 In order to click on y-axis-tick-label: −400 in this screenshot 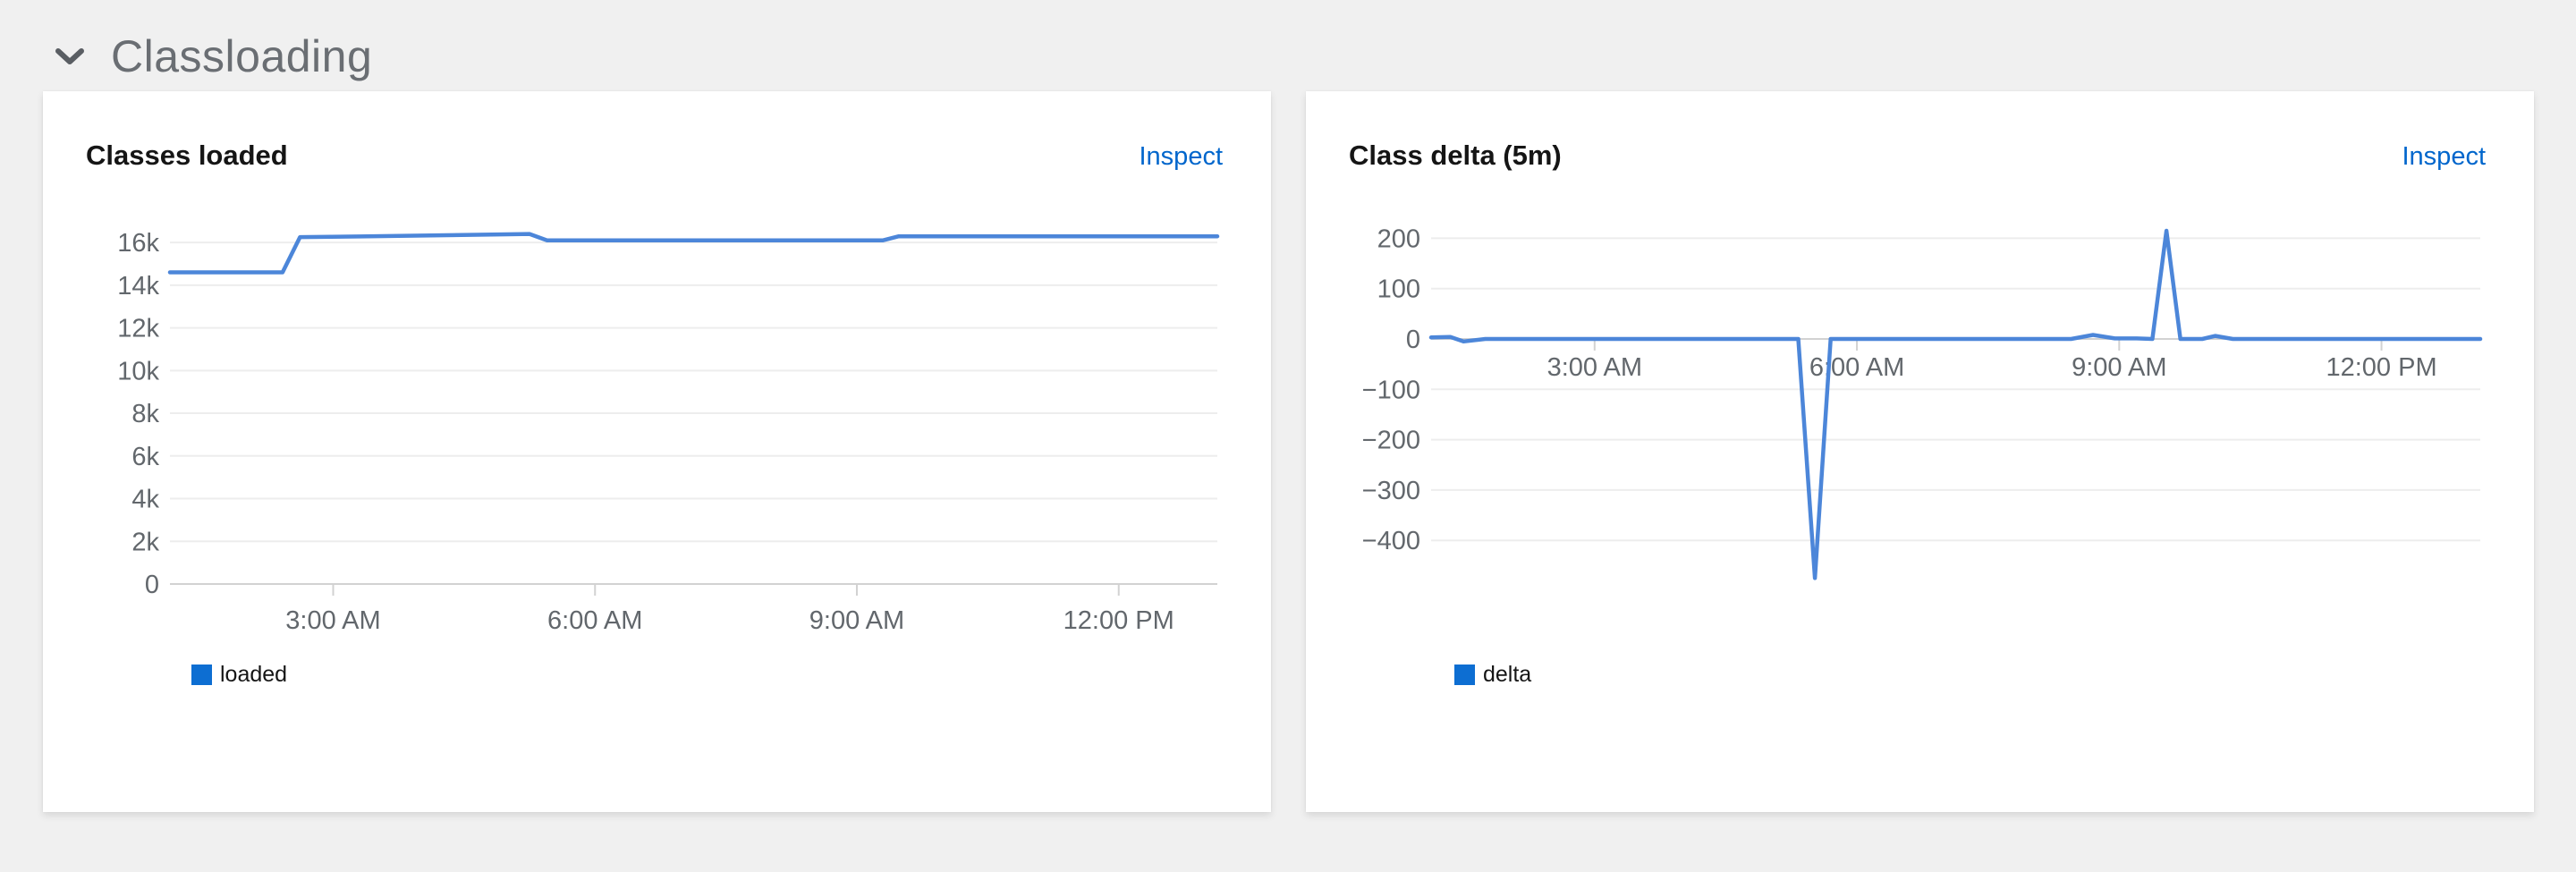, I will do `click(1391, 541)`.